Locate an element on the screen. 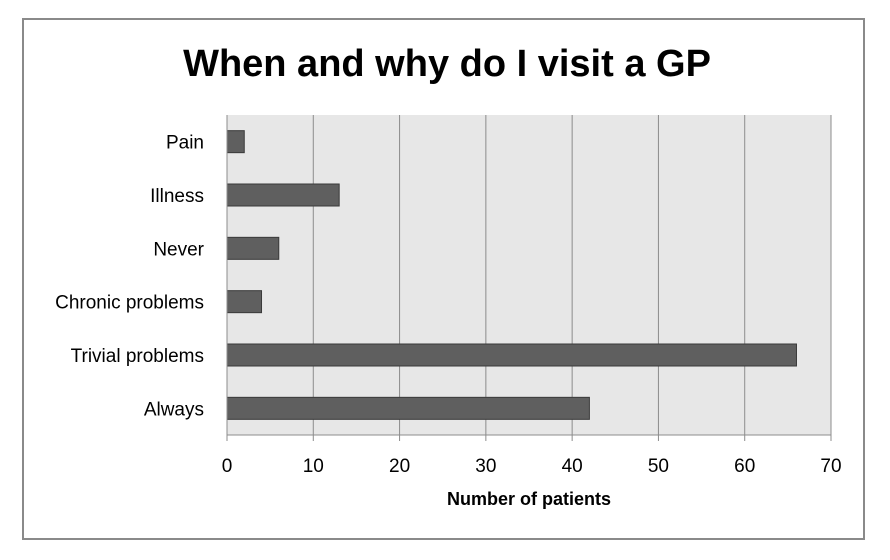 This screenshot has height=560, width=890. category-label: Never is located at coordinates (178, 249).